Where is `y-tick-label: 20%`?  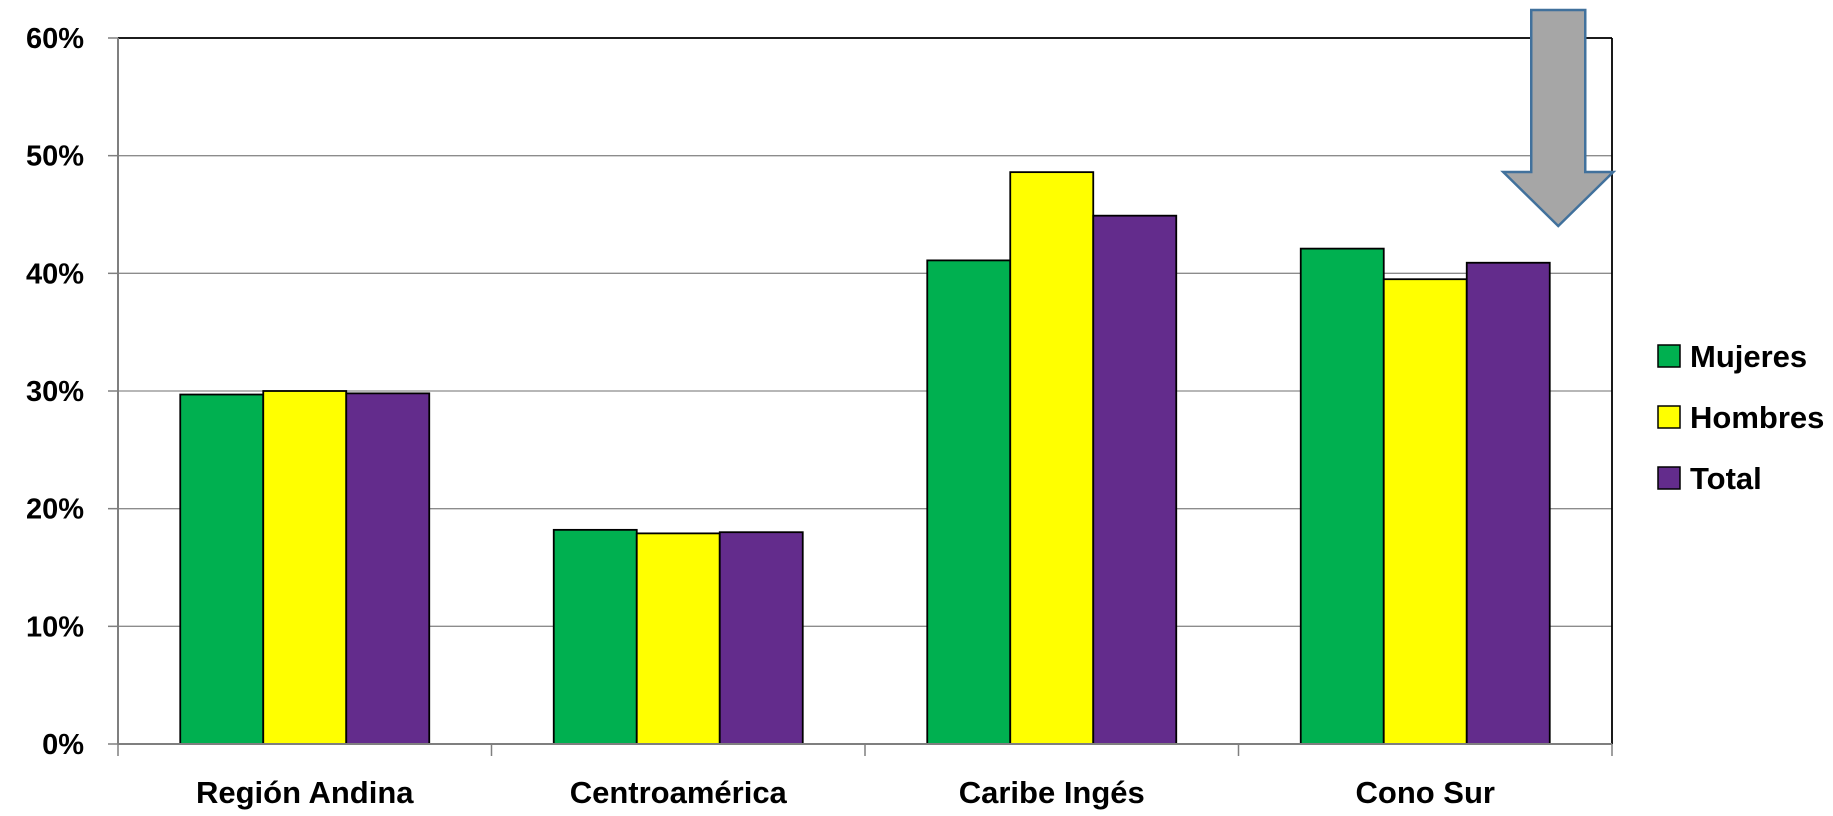
y-tick-label: 20% is located at coordinates (55, 510).